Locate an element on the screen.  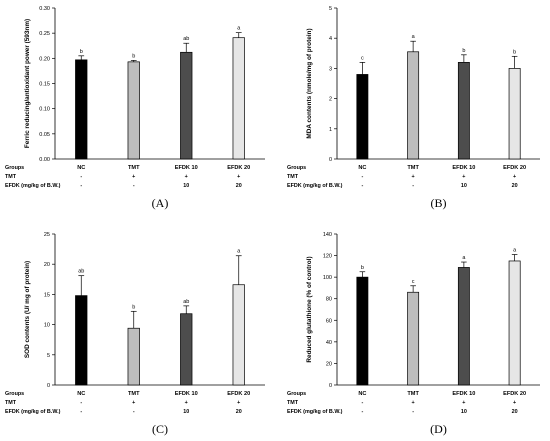
y-axis-label: SOD contents (U/ mg of protein) is located at coordinates (27, 309).